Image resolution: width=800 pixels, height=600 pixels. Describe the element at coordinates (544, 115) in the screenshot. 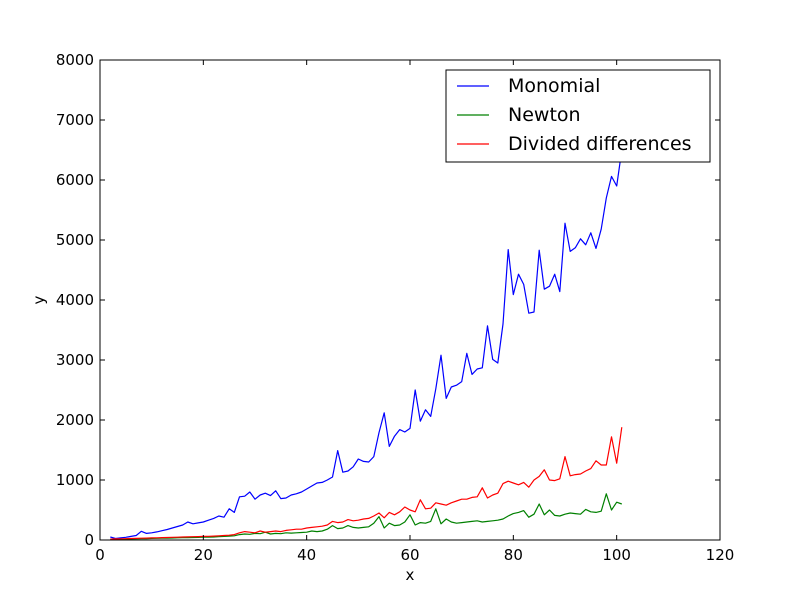

I see `legend-label-newton: Newton` at that location.